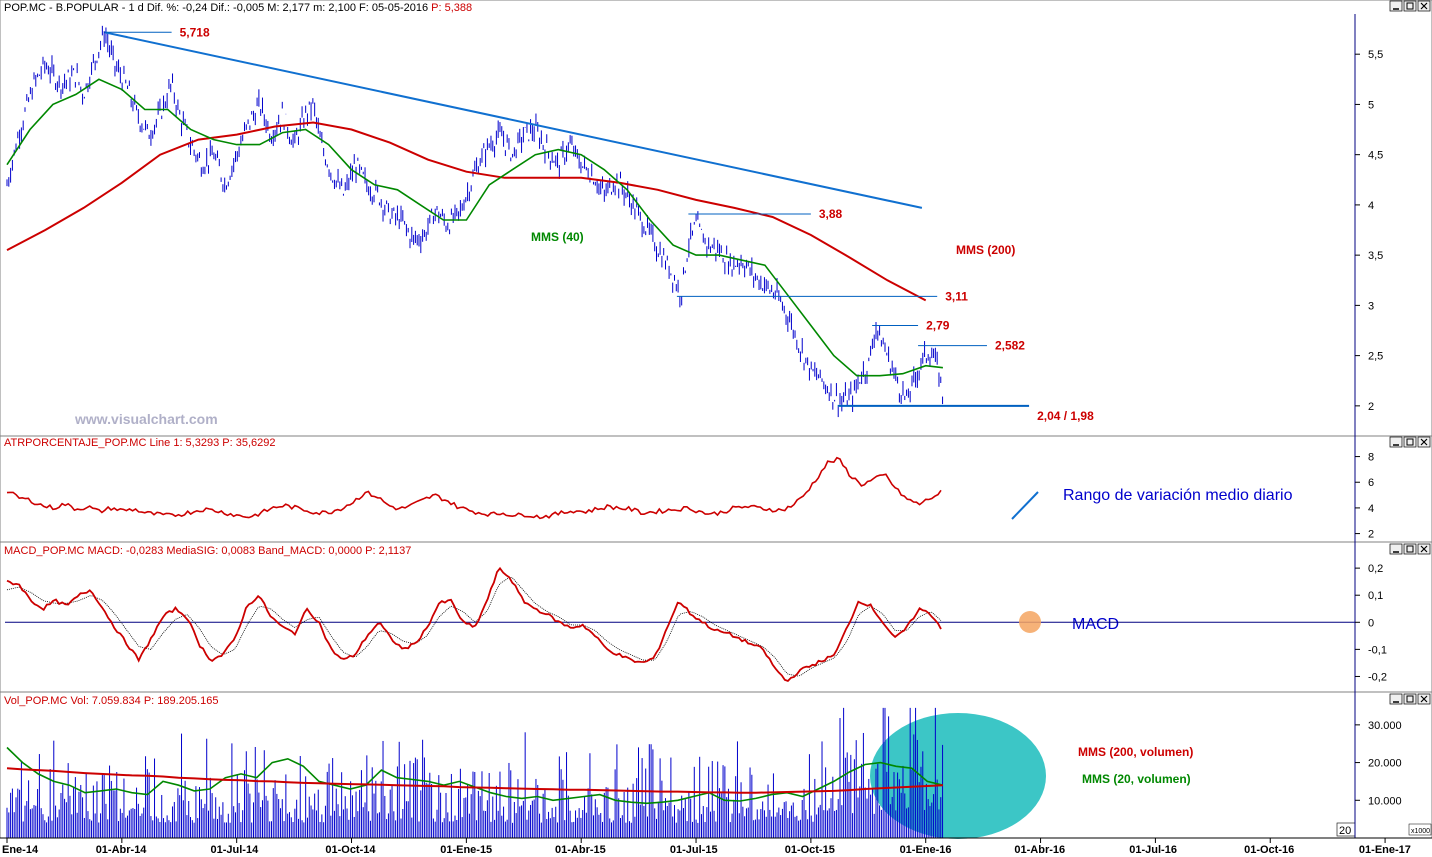 The height and width of the screenshot is (857, 1432). I want to click on vol-ma200-line, so click(474, 780).